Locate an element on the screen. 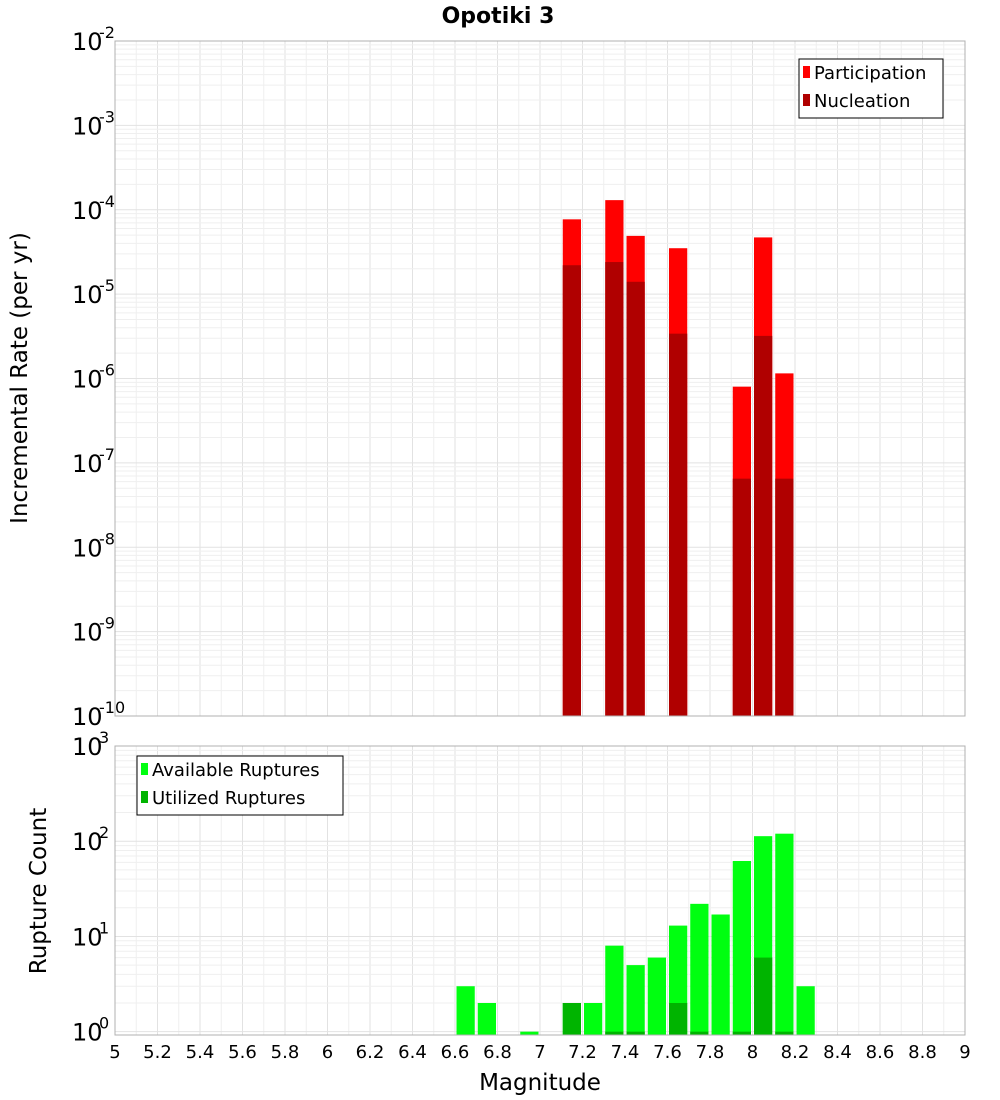 The image size is (1000, 1100). rate-y-tick-exponent: -8 is located at coordinates (107, 538).